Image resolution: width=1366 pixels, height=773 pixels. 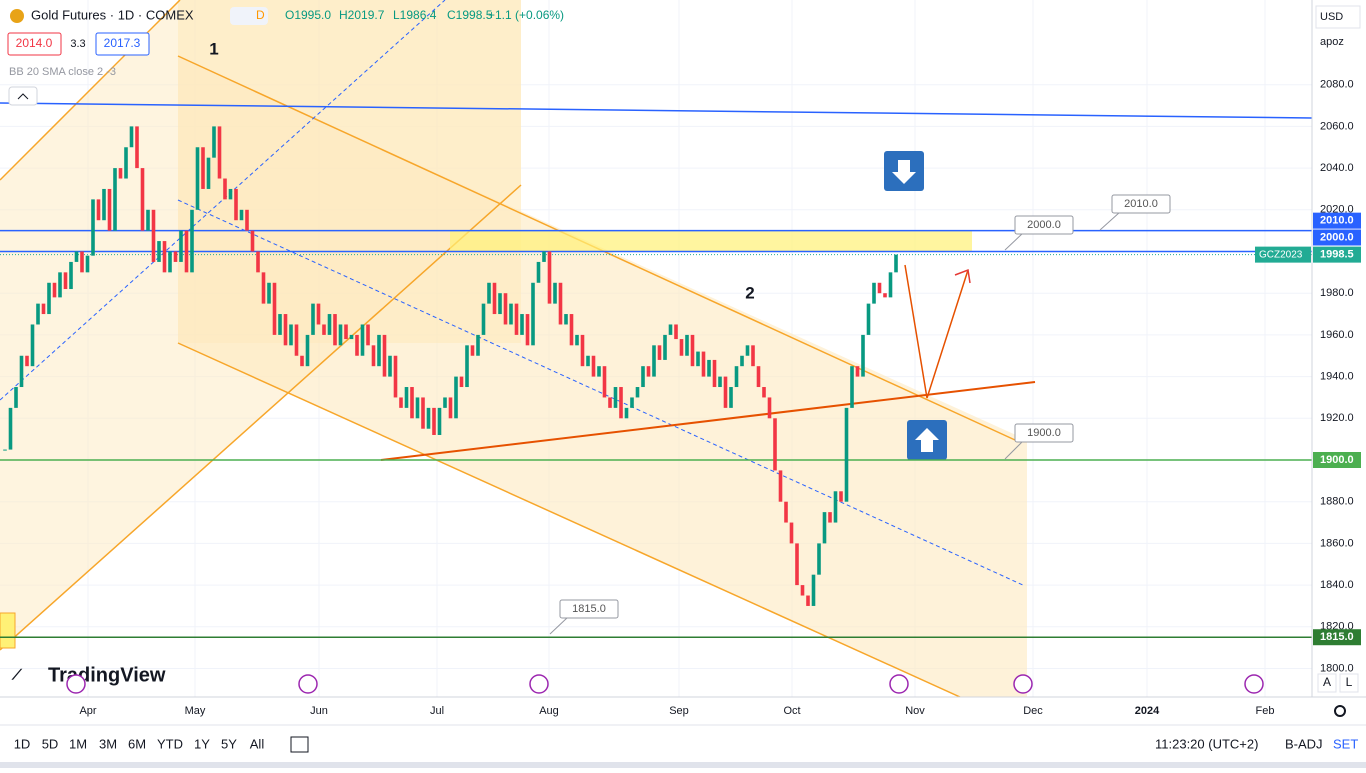 I want to click on range-button: 5D, so click(x=50, y=743).